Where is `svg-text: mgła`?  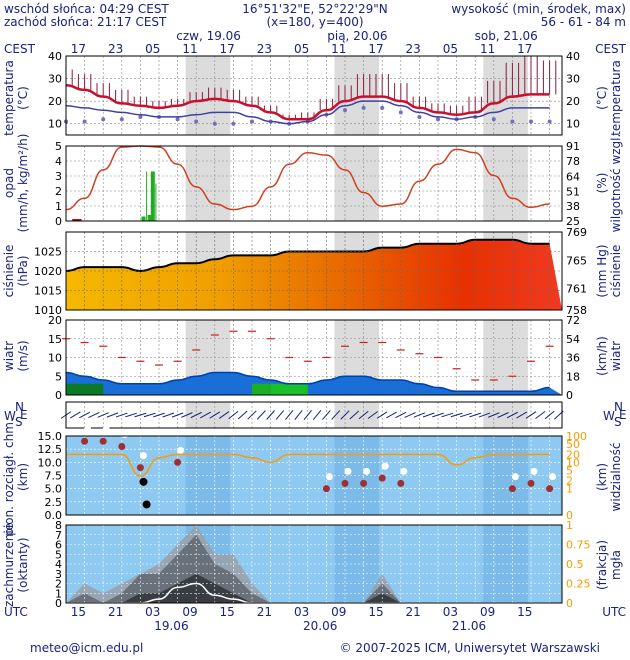
svg-text: mgła is located at coordinates (616, 565).